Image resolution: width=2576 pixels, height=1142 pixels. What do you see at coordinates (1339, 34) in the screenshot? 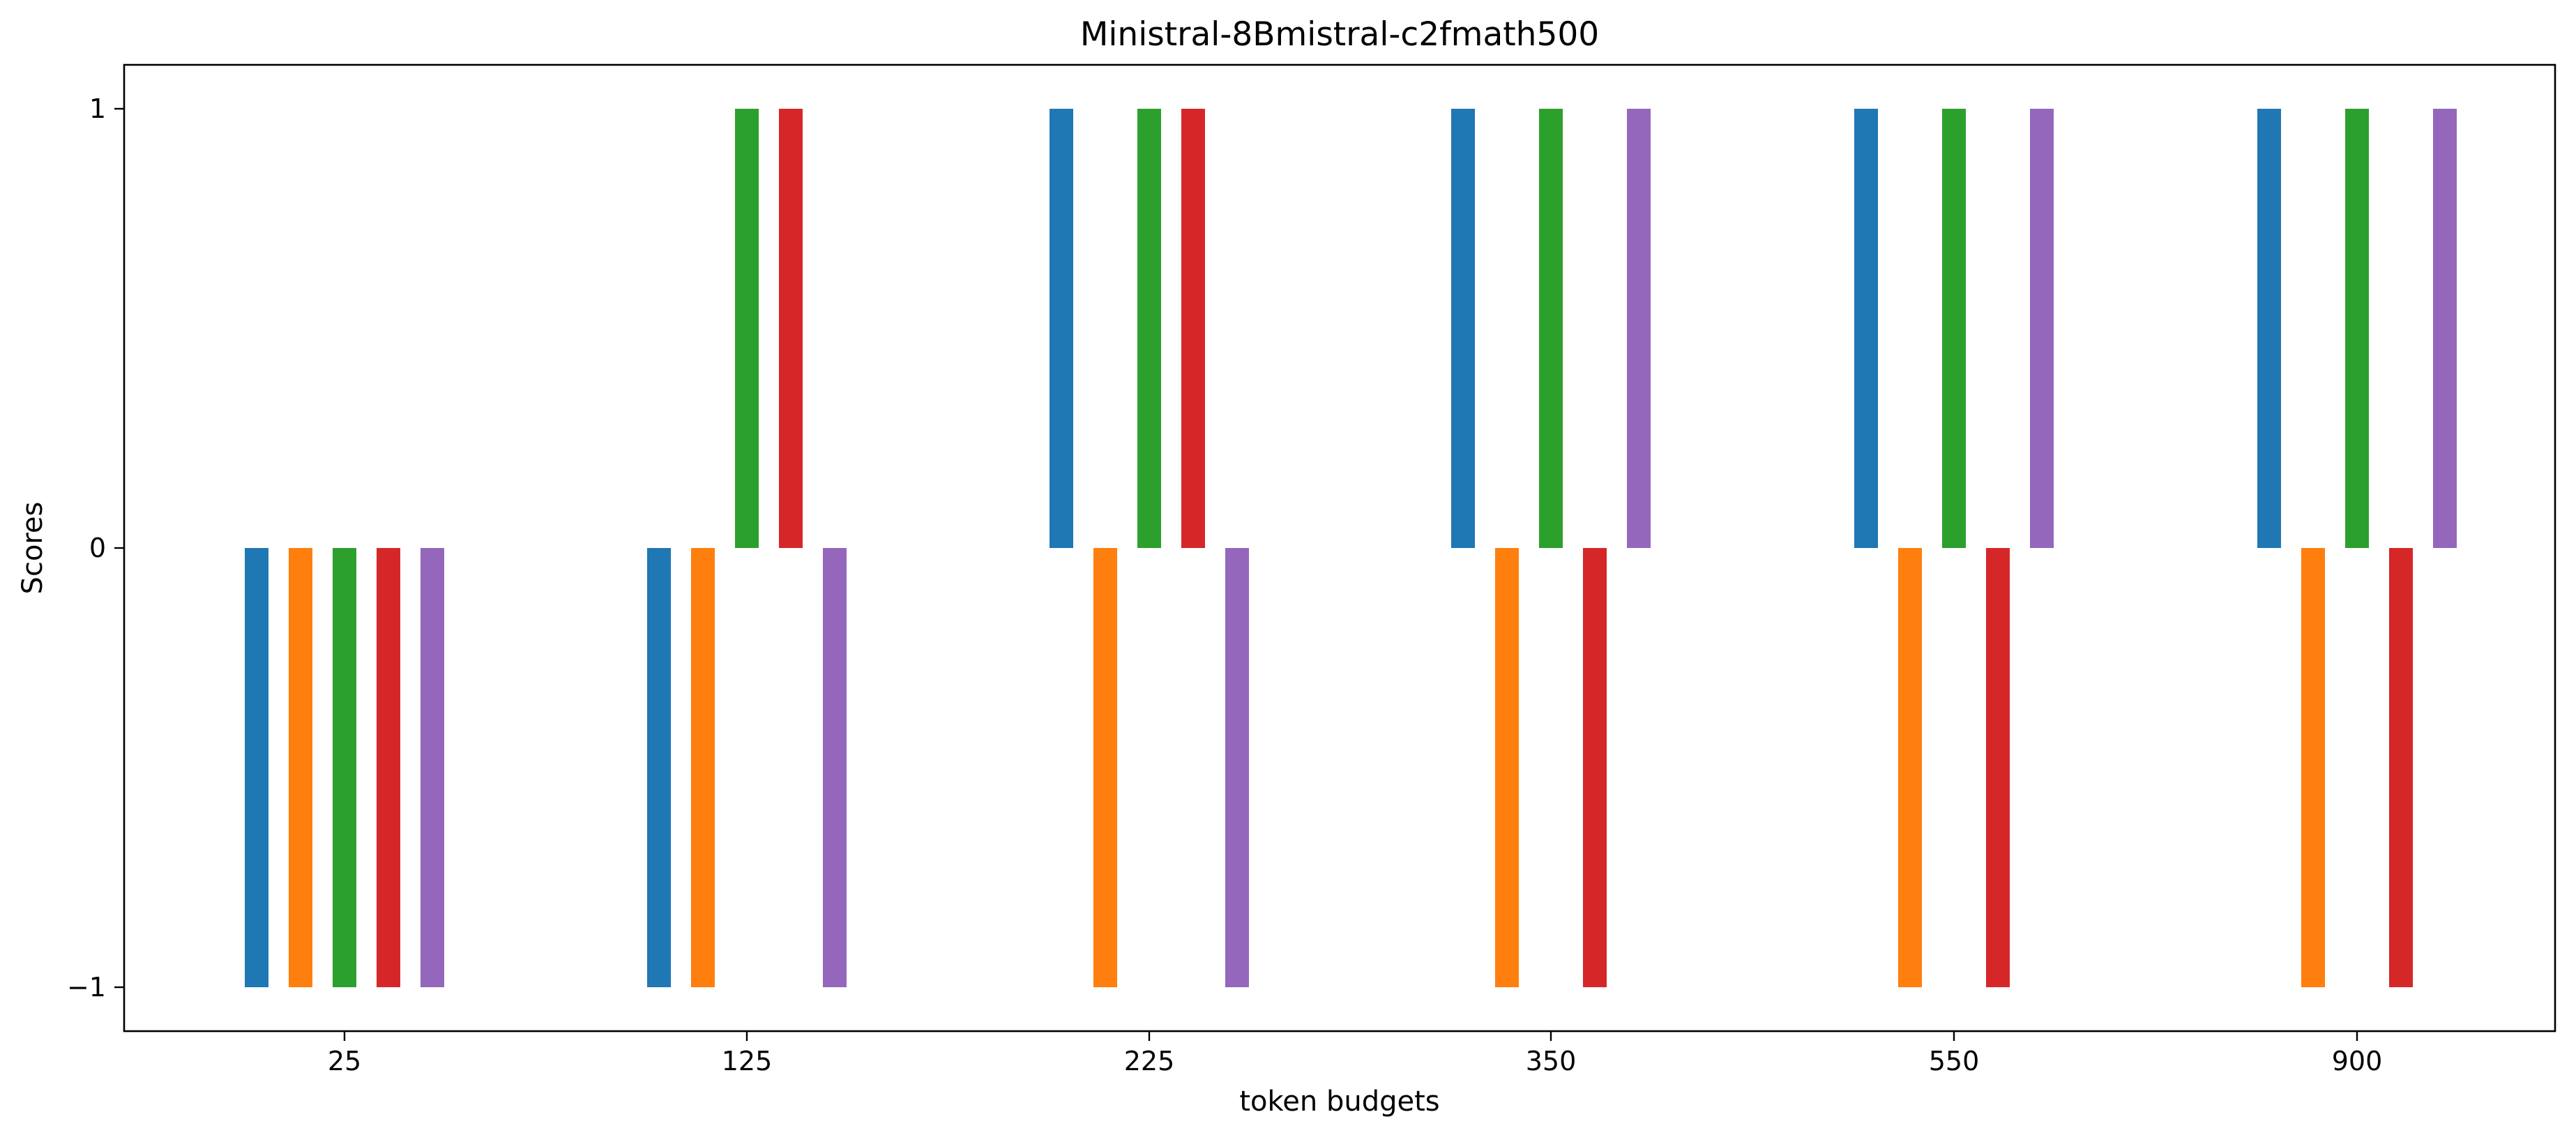
I see `chart-title: Ministral-8Bmistral-c2fmath500` at bounding box center [1339, 34].